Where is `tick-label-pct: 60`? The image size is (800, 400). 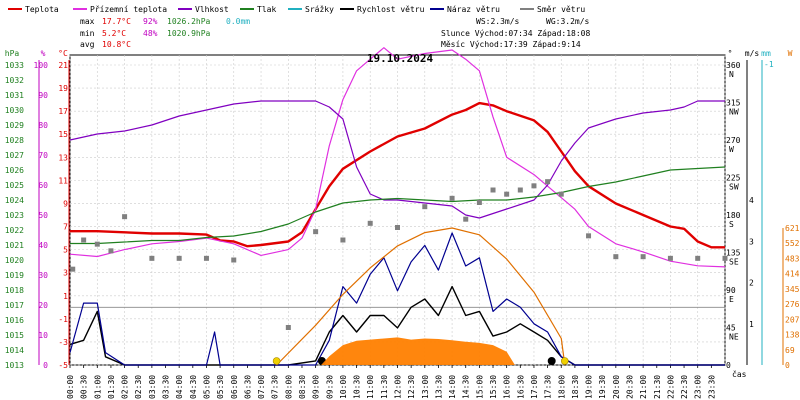
tick-label-pct: 60 is located at coordinates (43, 185).